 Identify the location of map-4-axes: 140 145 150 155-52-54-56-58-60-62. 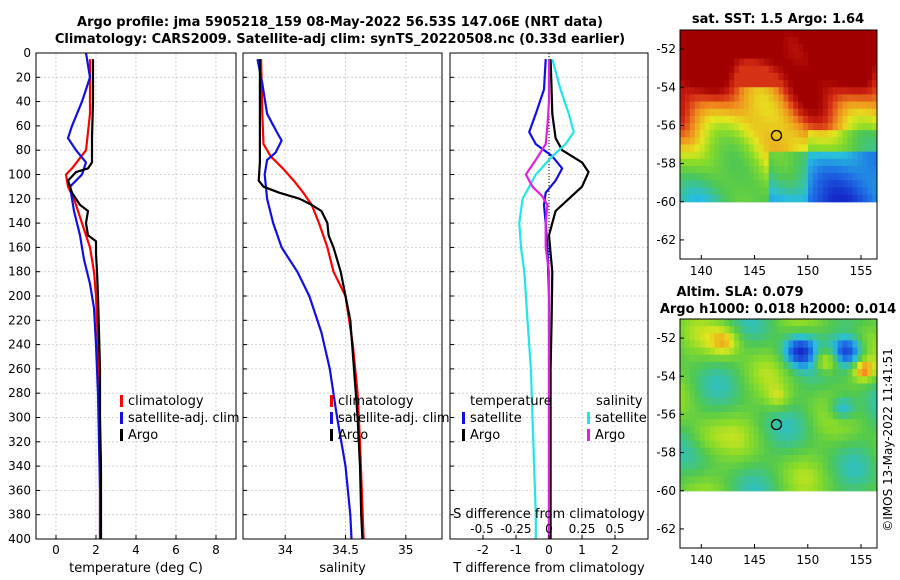
(767, 442).